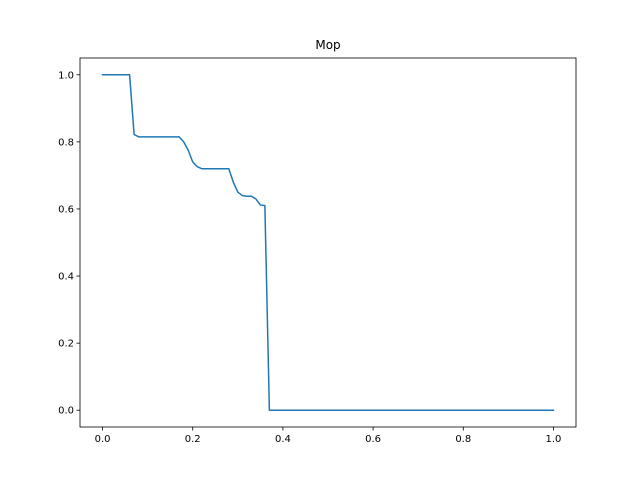 This screenshot has height=480, width=640. What do you see at coordinates (373, 439) in the screenshot?
I see `x-tick-label: 0.6` at bounding box center [373, 439].